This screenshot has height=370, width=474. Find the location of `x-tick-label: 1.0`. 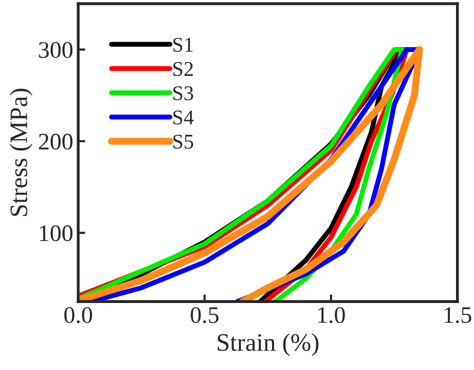

x-tick-label: 1.0 is located at coordinates (331, 315).